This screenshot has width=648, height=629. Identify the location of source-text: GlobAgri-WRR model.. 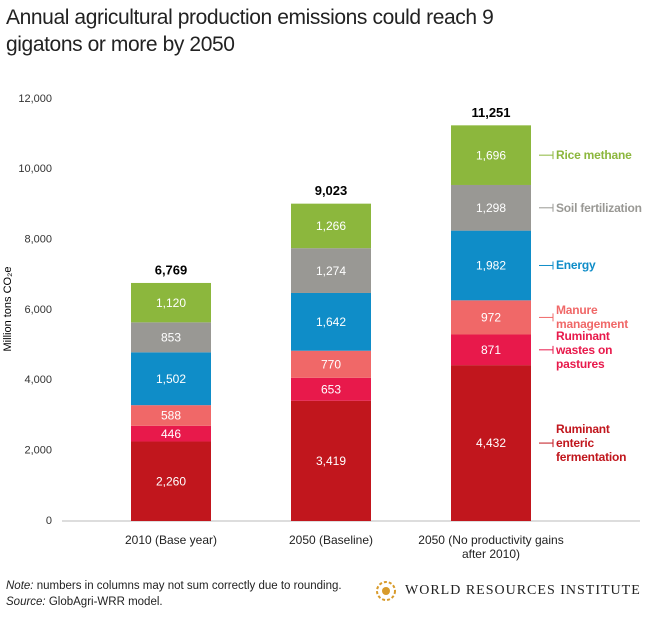
(105, 602).